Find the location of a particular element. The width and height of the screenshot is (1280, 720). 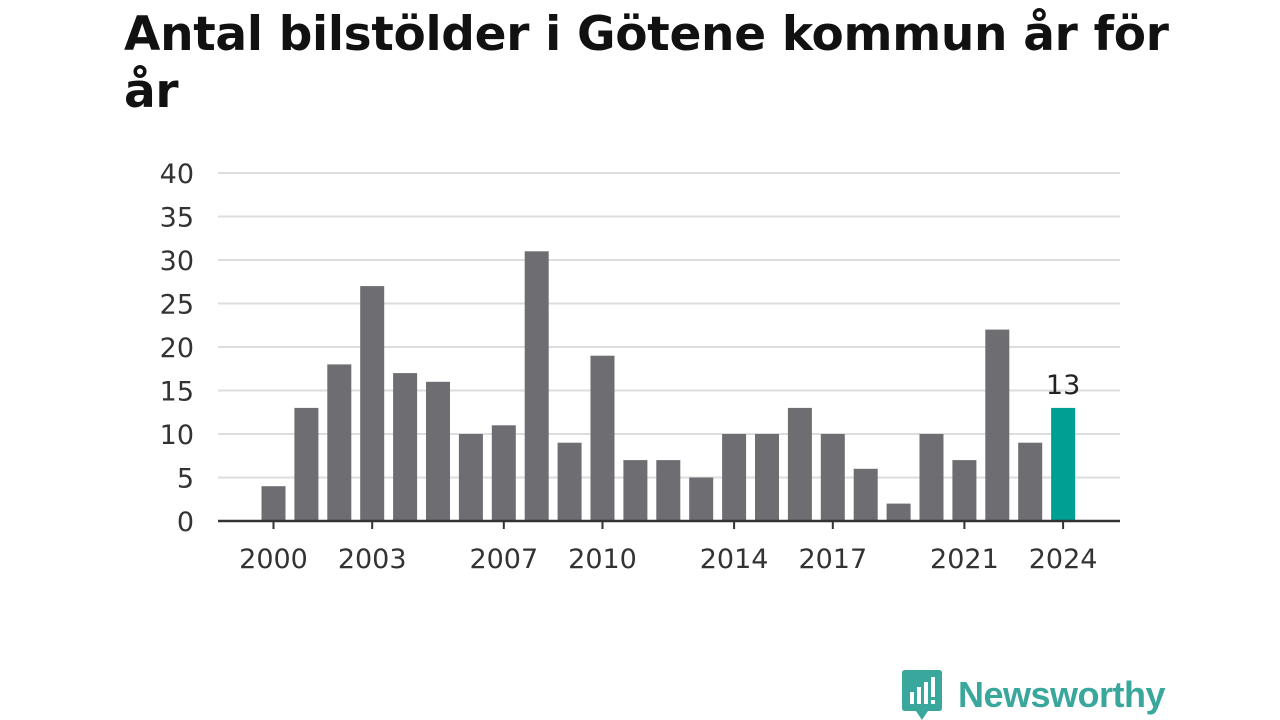

y-tick-label: 30 is located at coordinates (177, 261).